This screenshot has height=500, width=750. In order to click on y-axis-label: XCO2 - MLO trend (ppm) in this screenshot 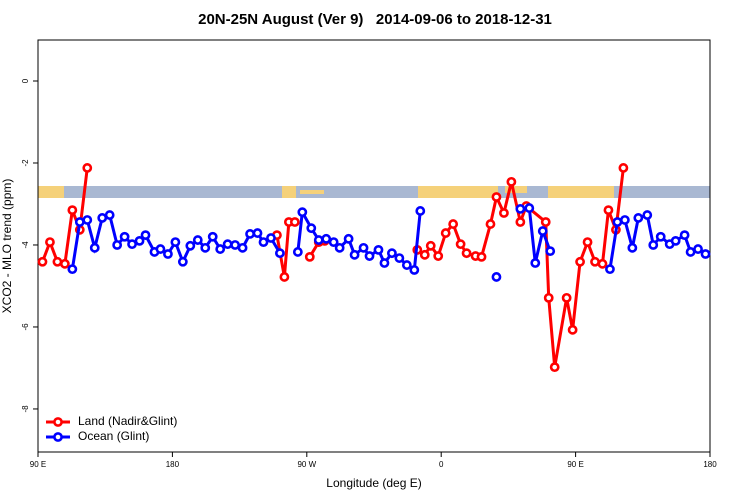, I will do `click(7, 246)`.